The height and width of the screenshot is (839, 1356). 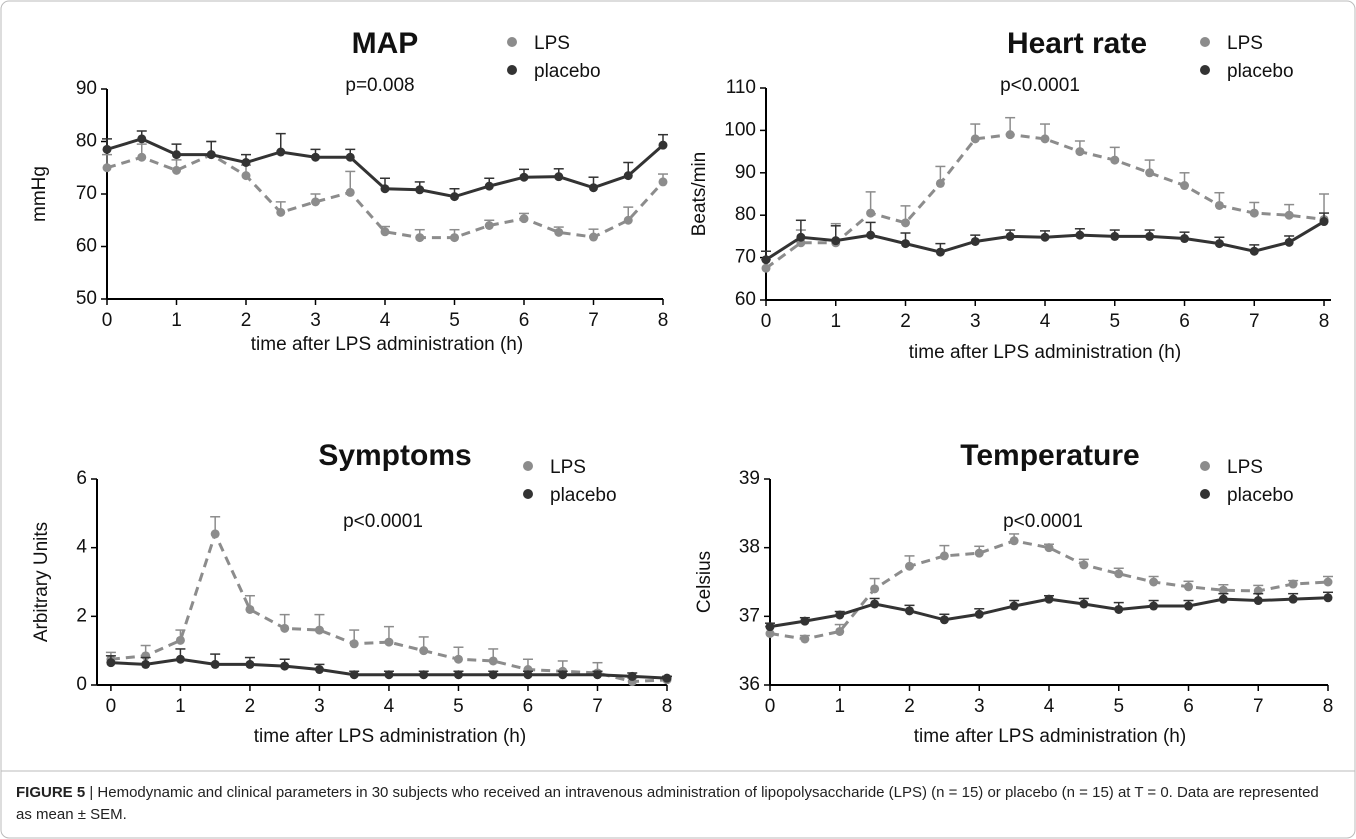 What do you see at coordinates (1045, 321) in the screenshot?
I see `x-tick-label: 4` at bounding box center [1045, 321].